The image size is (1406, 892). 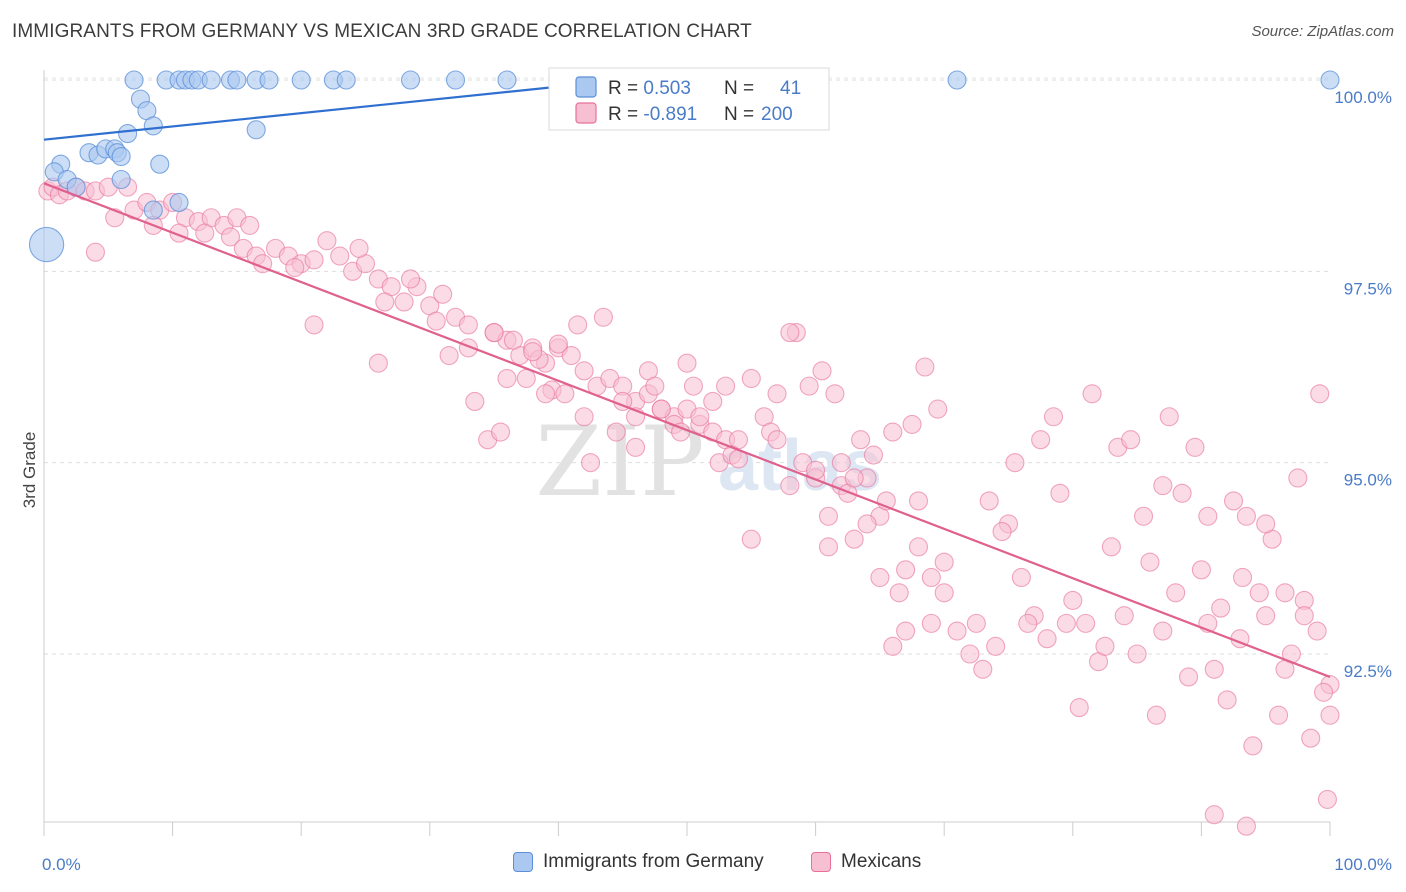 I want to click on legend-swatch-mexicans-bottom, so click(x=821, y=862).